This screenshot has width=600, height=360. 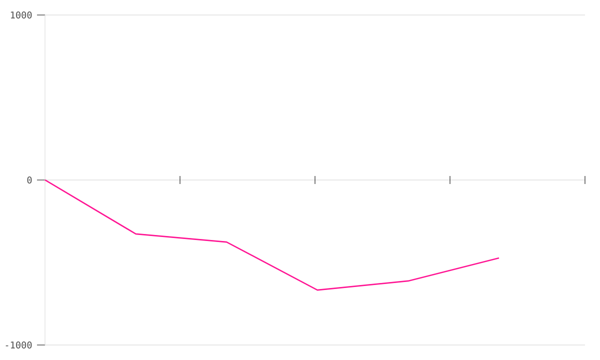 What do you see at coordinates (29, 180) in the screenshot?
I see `y-tick-label: 0` at bounding box center [29, 180].